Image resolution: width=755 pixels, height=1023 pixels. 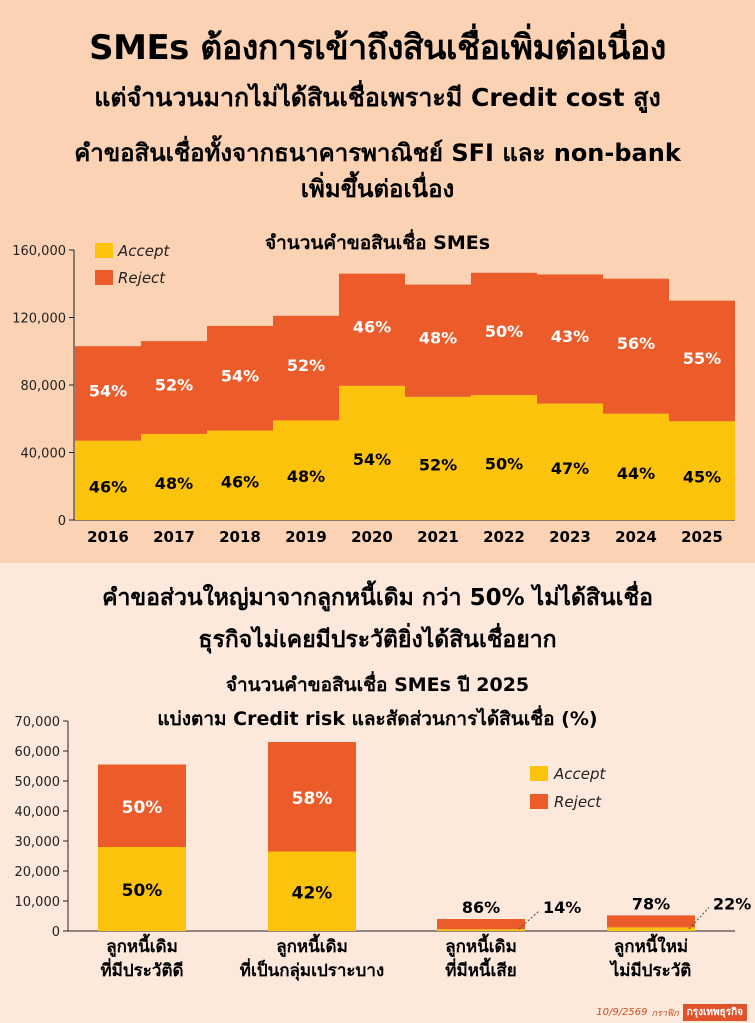 I want to click on bar-reject-2020, so click(x=372, y=329).